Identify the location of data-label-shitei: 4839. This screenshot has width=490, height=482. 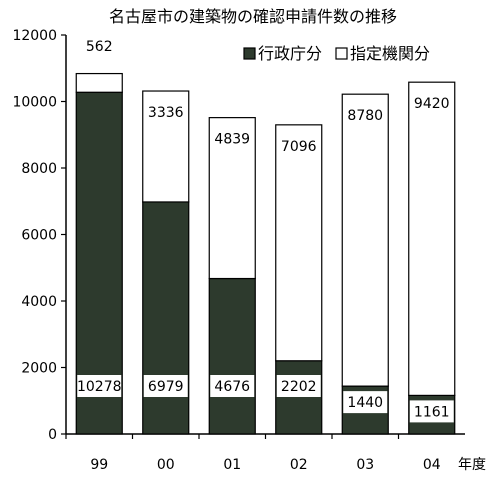
(232, 140).